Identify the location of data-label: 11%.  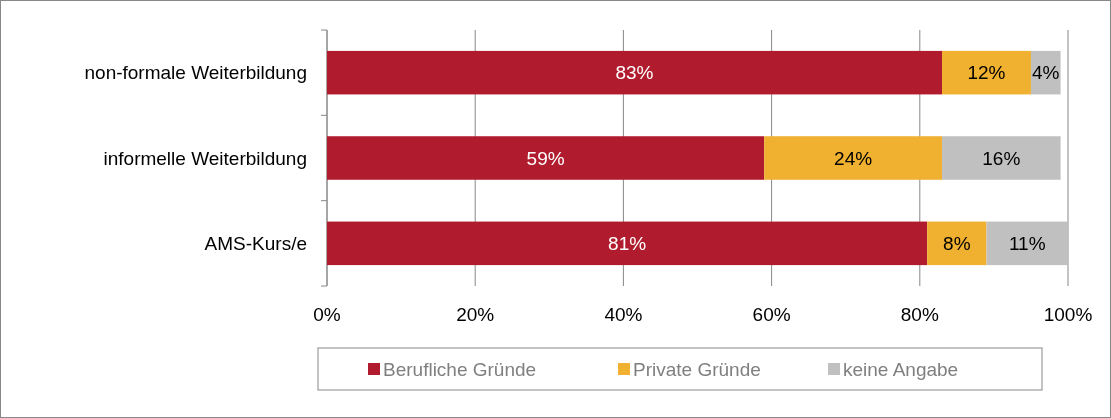
(1027, 243).